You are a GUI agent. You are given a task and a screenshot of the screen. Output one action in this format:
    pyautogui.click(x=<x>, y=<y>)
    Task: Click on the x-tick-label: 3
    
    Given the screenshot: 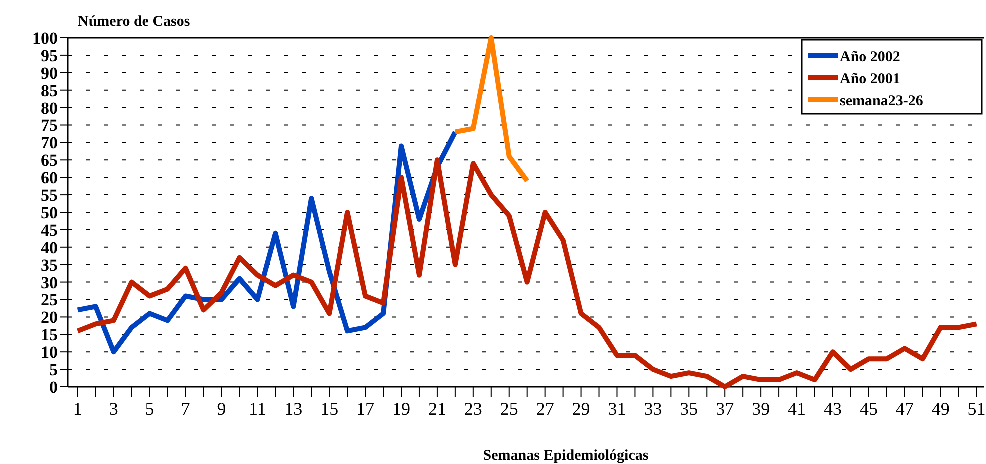 What is the action you would take?
    pyautogui.click(x=113, y=409)
    